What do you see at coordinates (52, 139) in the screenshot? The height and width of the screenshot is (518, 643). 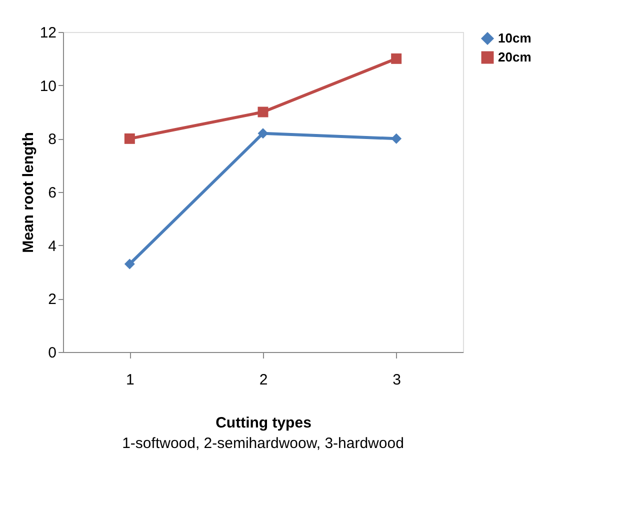 I see `y-tick-label: 8` at bounding box center [52, 139].